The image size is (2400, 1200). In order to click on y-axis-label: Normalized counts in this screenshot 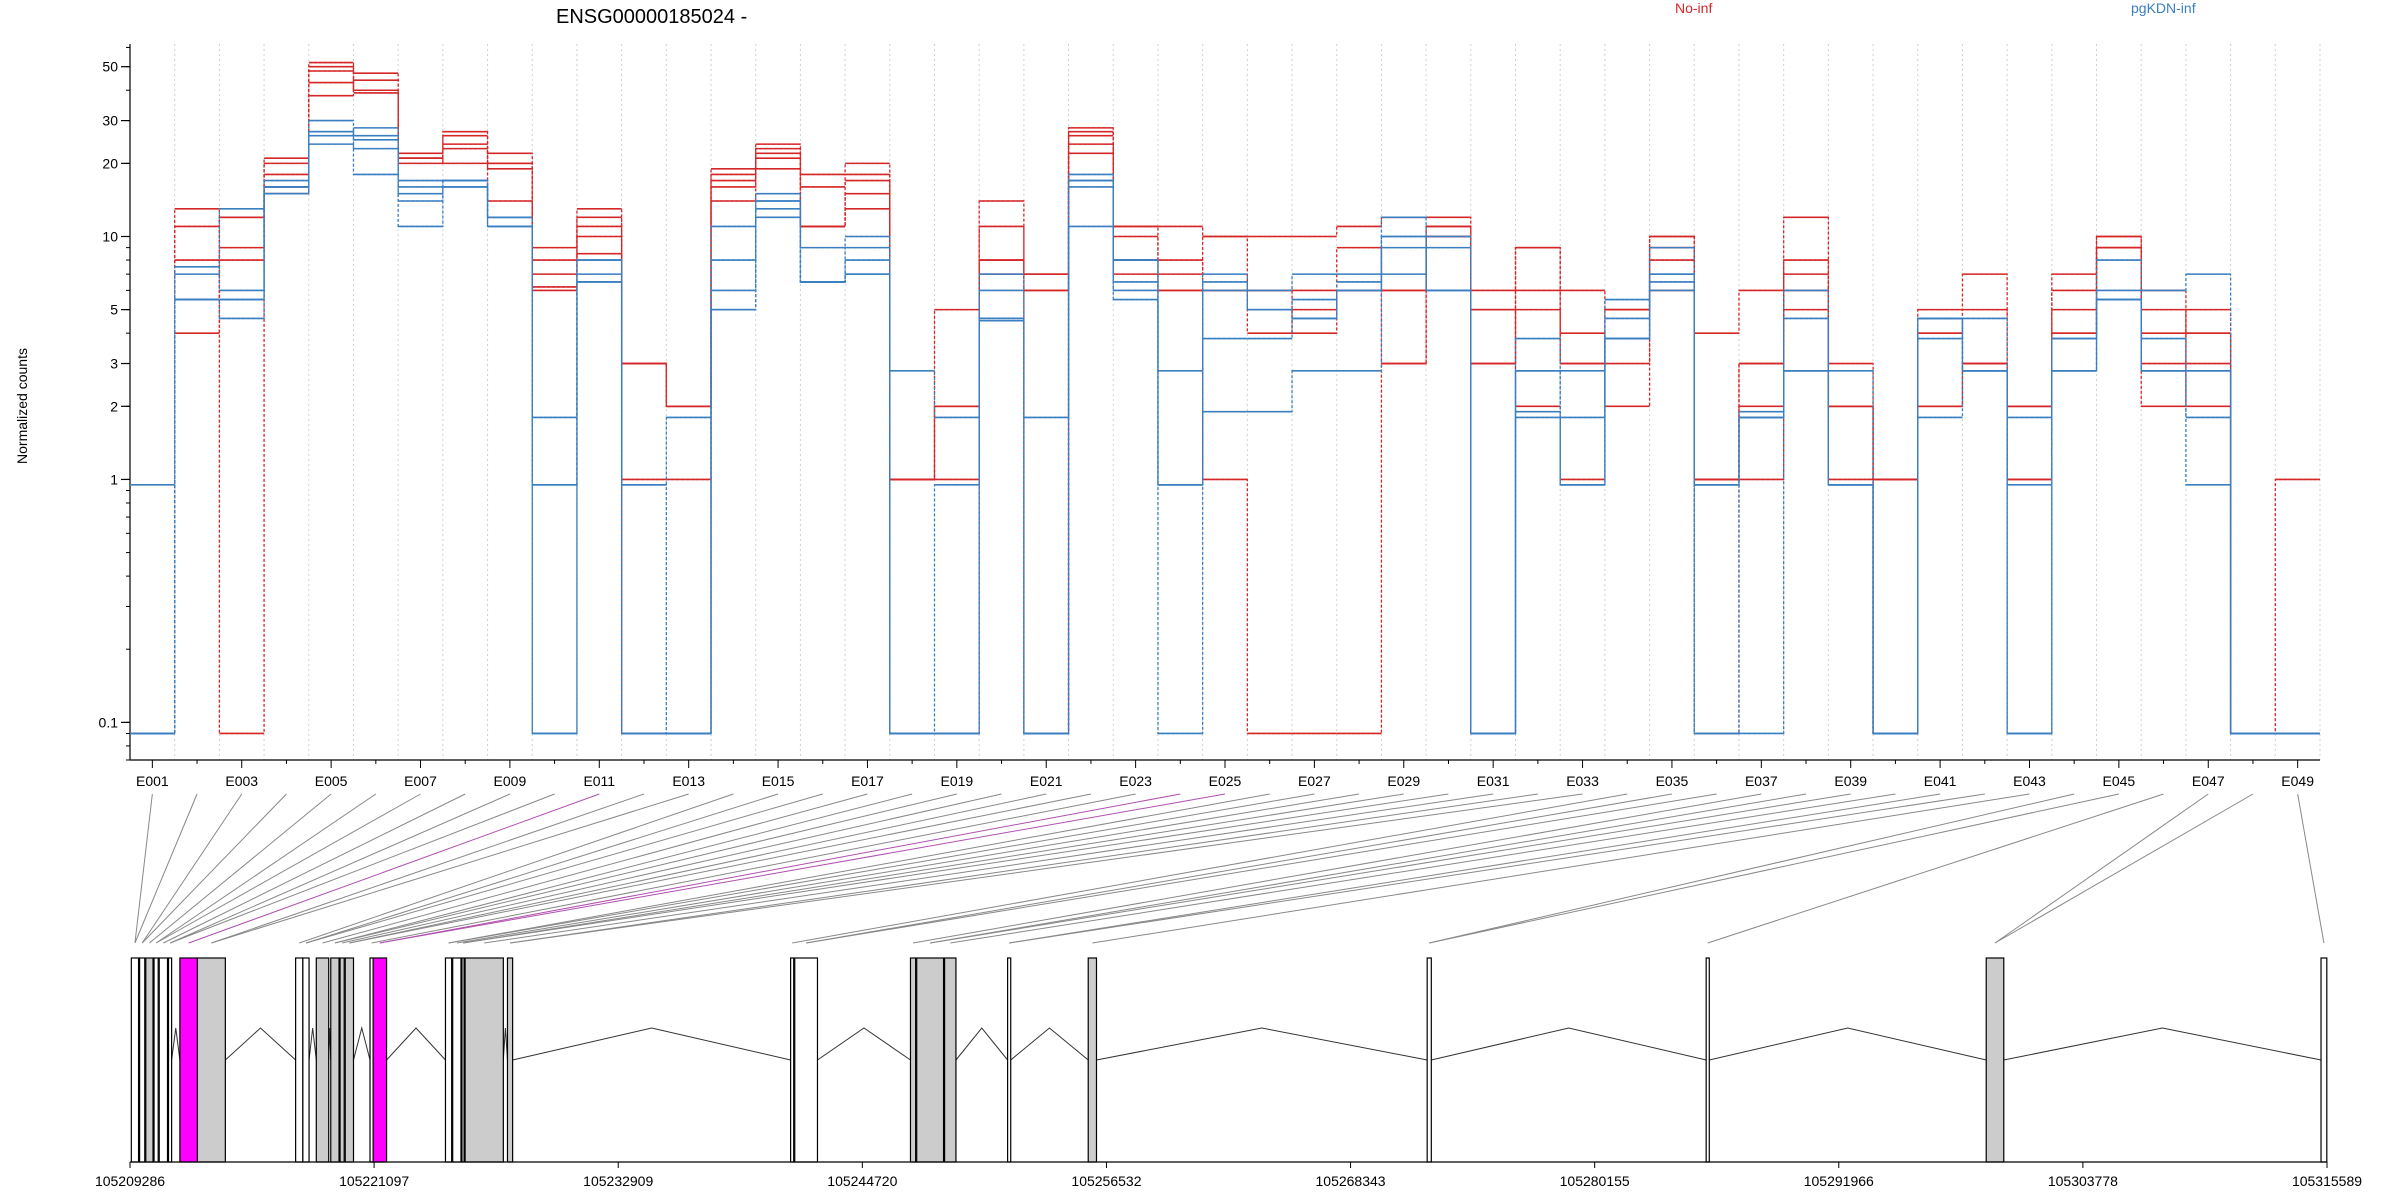, I will do `click(22, 406)`.